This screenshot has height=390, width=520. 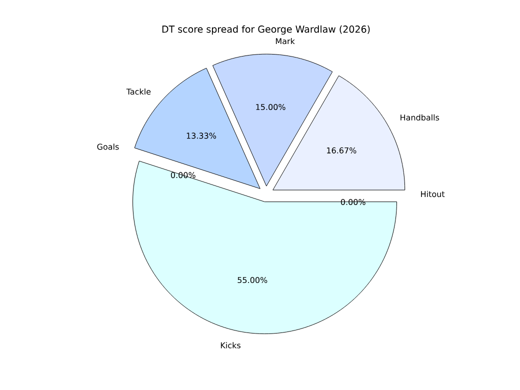 I want to click on slice-label: Tackle, so click(x=138, y=91).